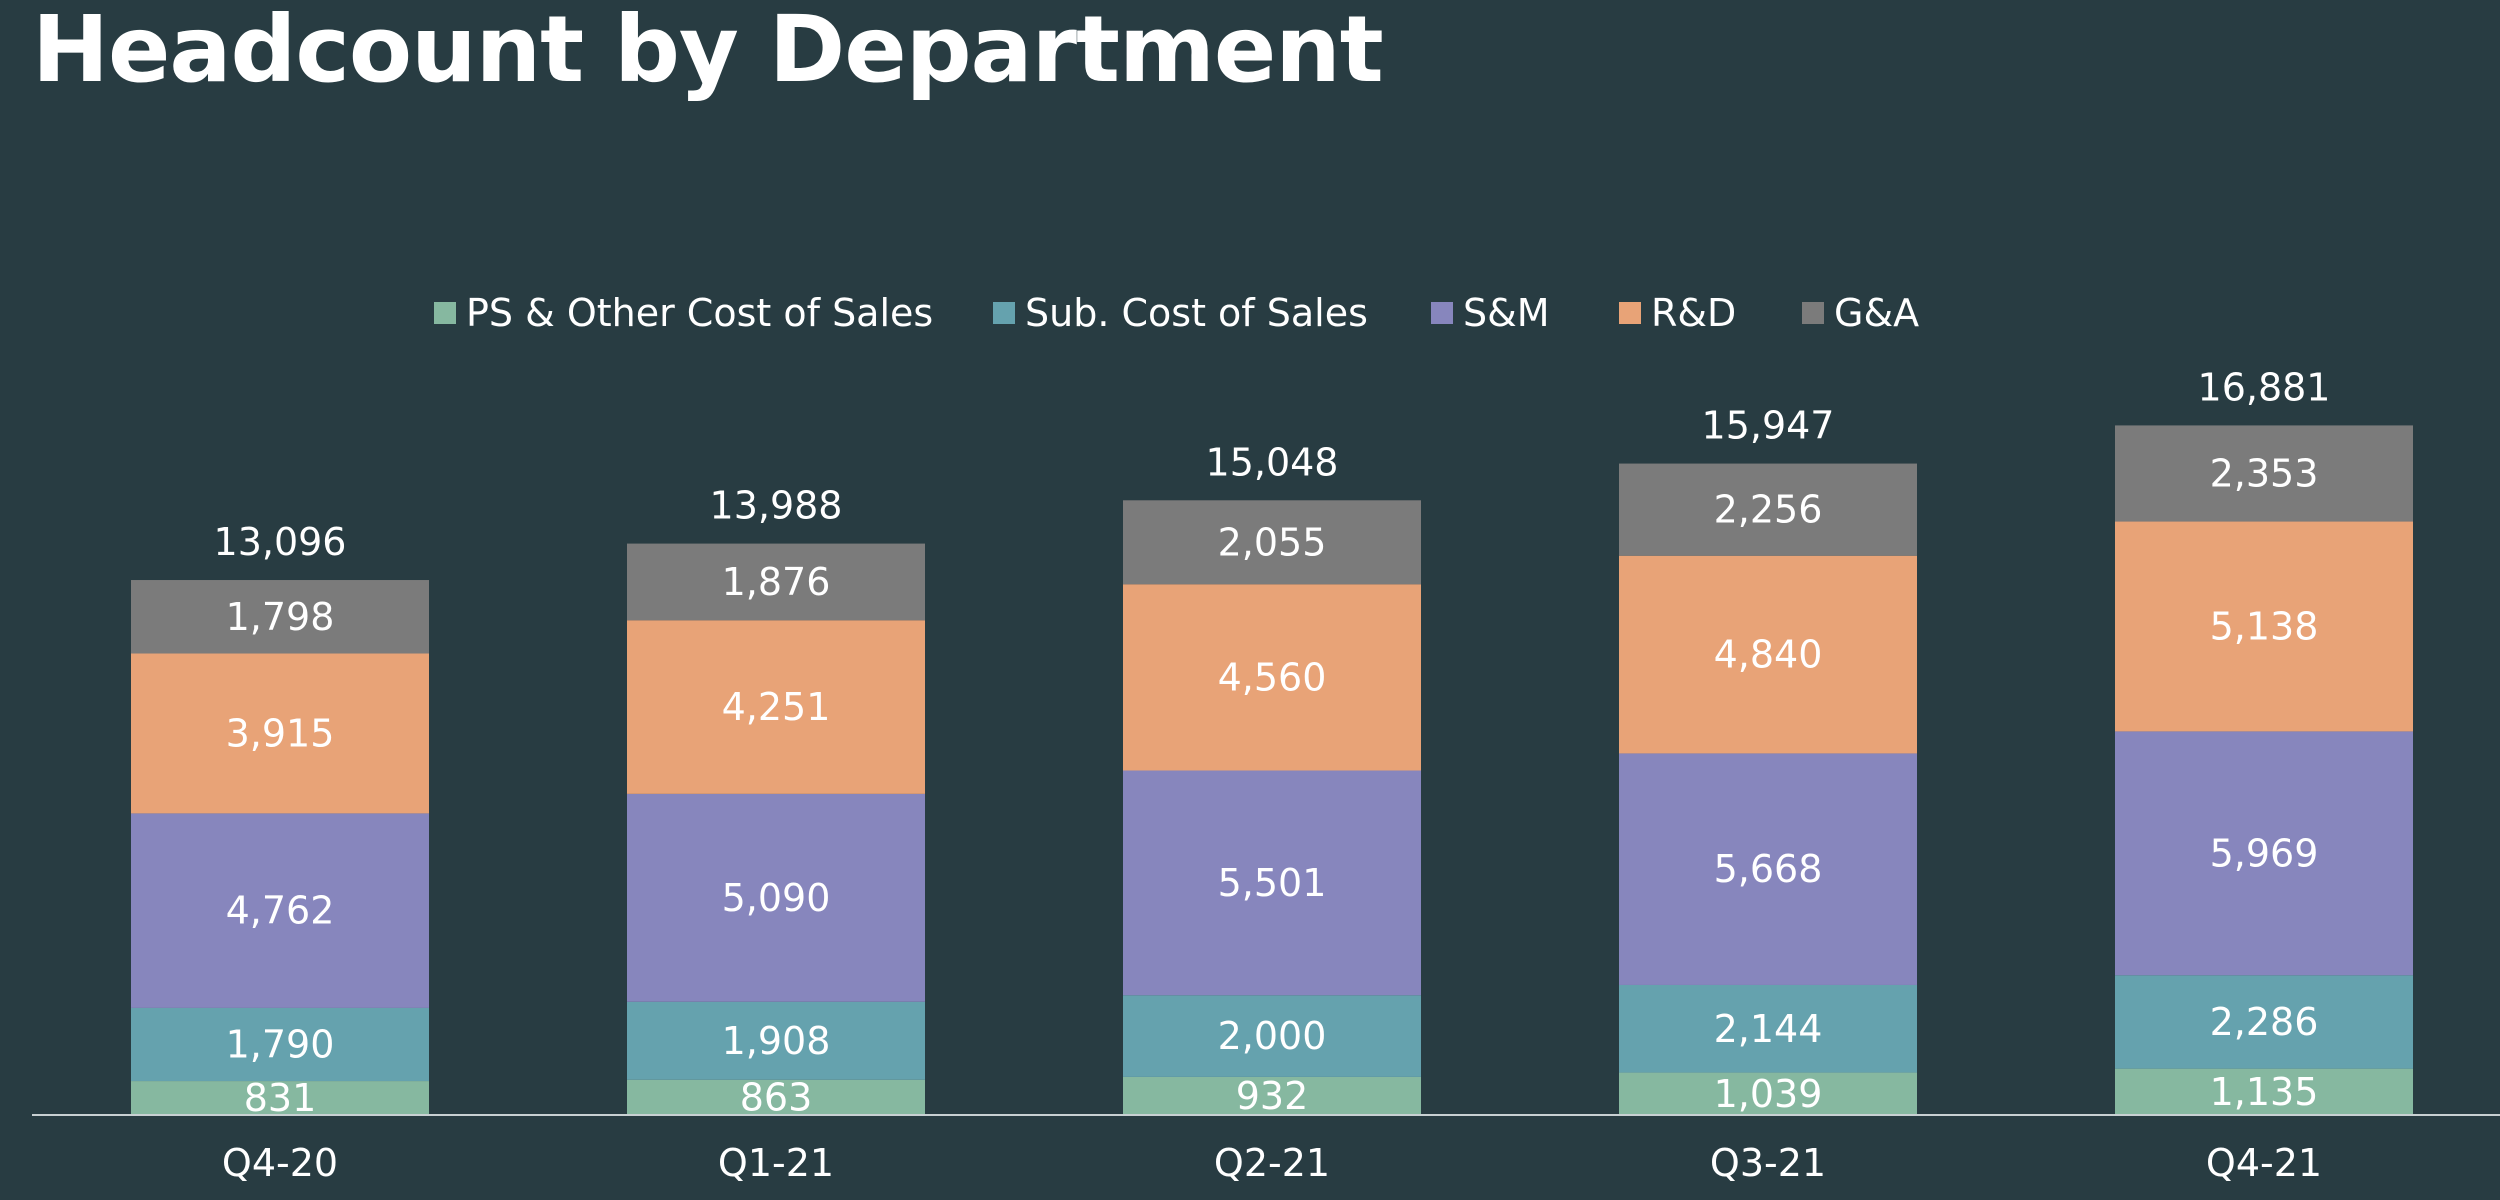 The width and height of the screenshot is (2500, 1200). I want to click on data-label: 4,762, so click(280, 911).